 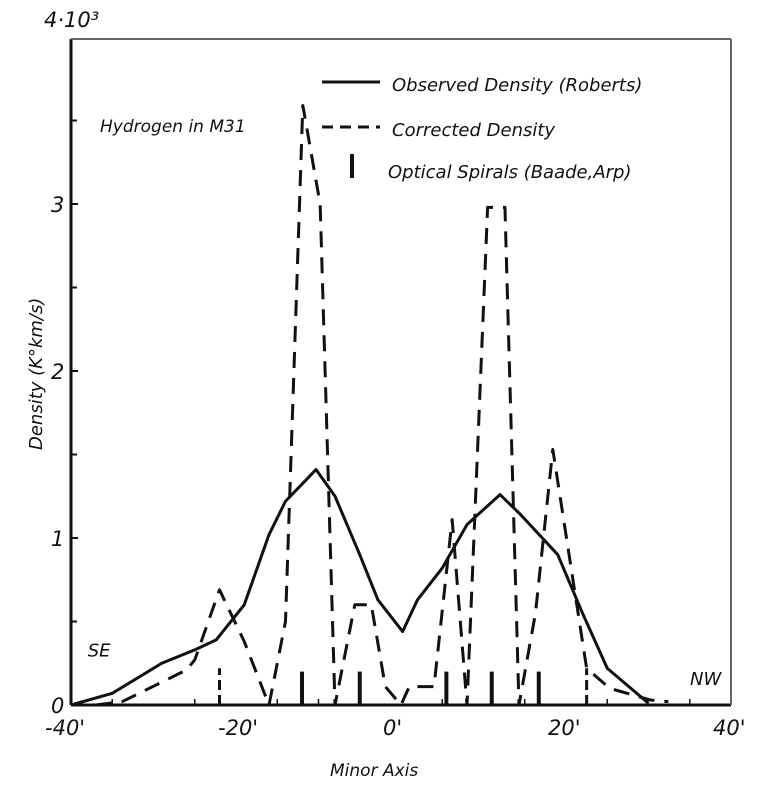 I want to click on y-tick-label: 2, so click(x=57, y=372).